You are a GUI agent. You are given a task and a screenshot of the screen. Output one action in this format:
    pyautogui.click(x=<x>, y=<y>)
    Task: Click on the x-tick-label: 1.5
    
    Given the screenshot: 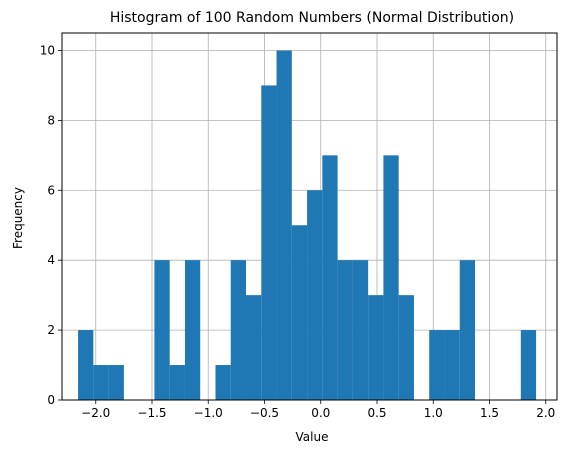 What is the action you would take?
    pyautogui.click(x=489, y=413)
    